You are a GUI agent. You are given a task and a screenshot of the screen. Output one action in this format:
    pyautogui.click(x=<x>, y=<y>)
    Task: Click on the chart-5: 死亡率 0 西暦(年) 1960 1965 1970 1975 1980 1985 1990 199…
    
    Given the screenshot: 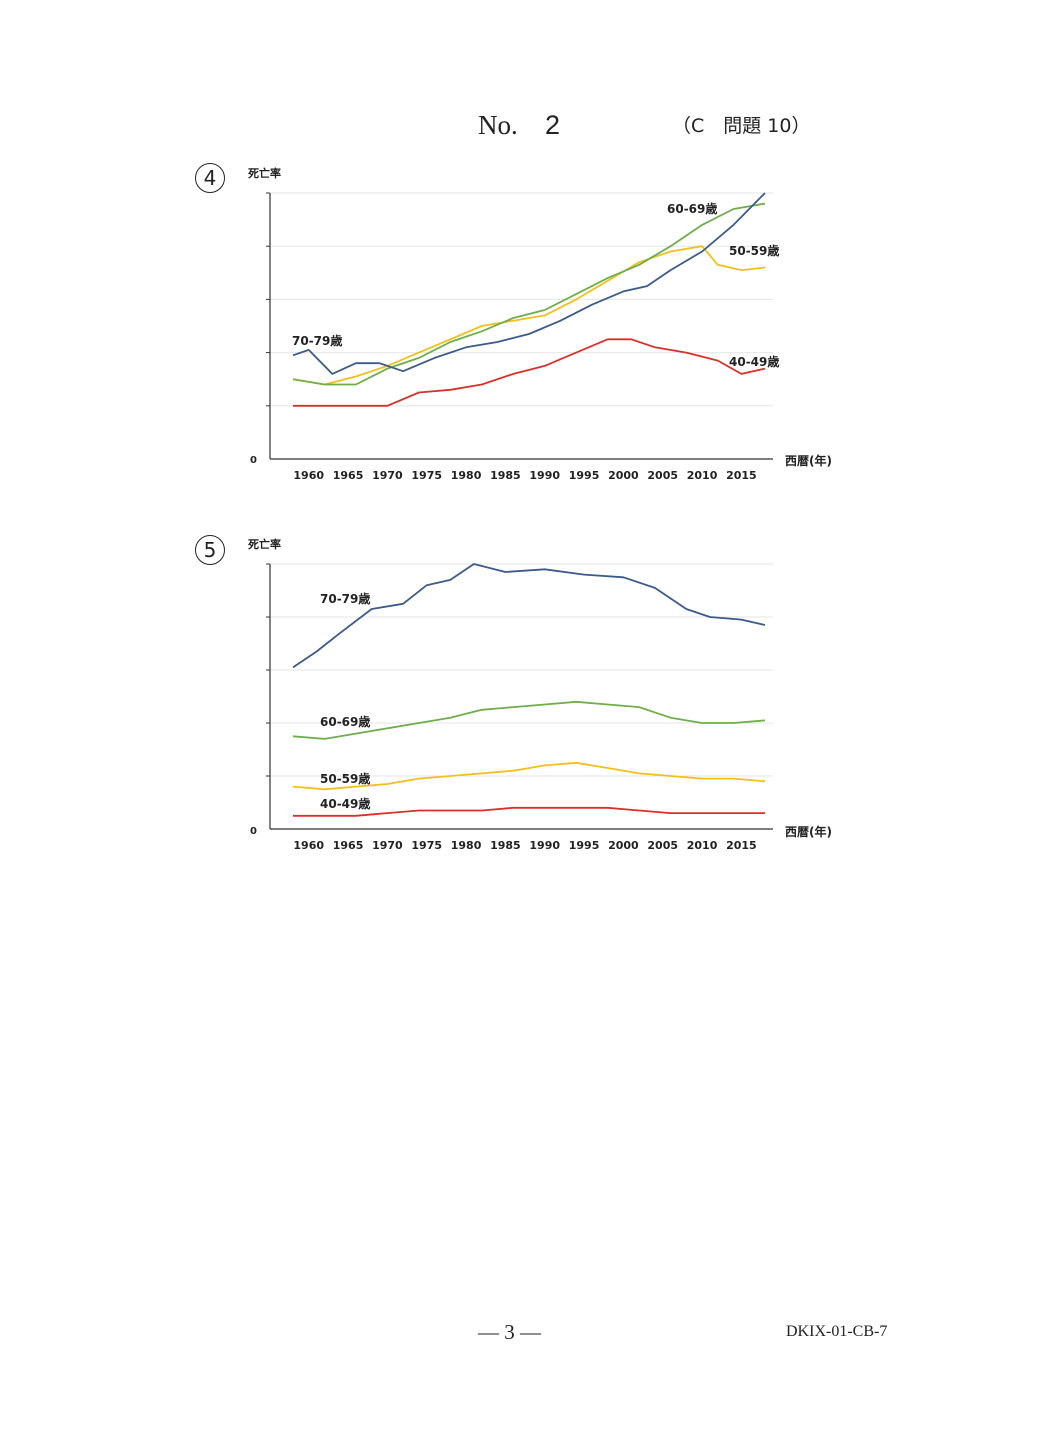 What is the action you would take?
    pyautogui.click(x=540, y=694)
    